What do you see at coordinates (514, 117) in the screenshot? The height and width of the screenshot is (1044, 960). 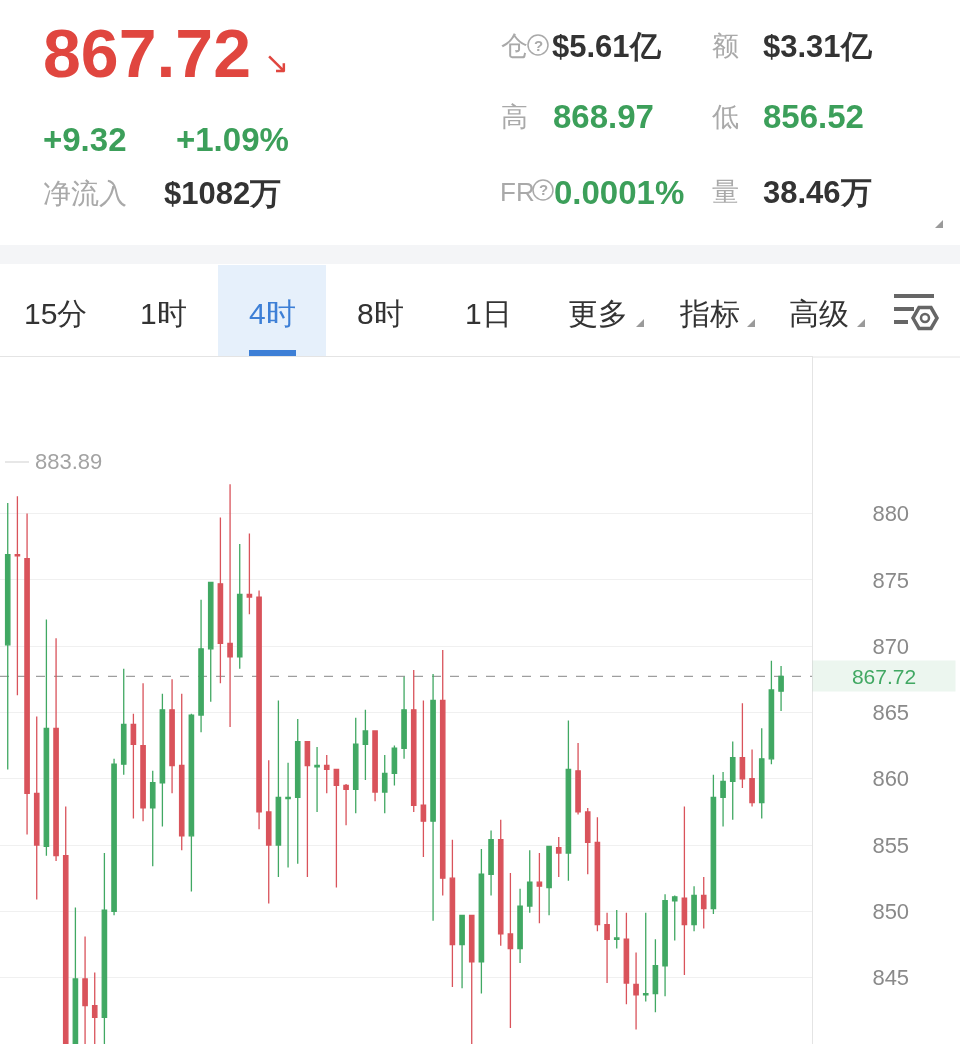 I see `text: 高` at bounding box center [514, 117].